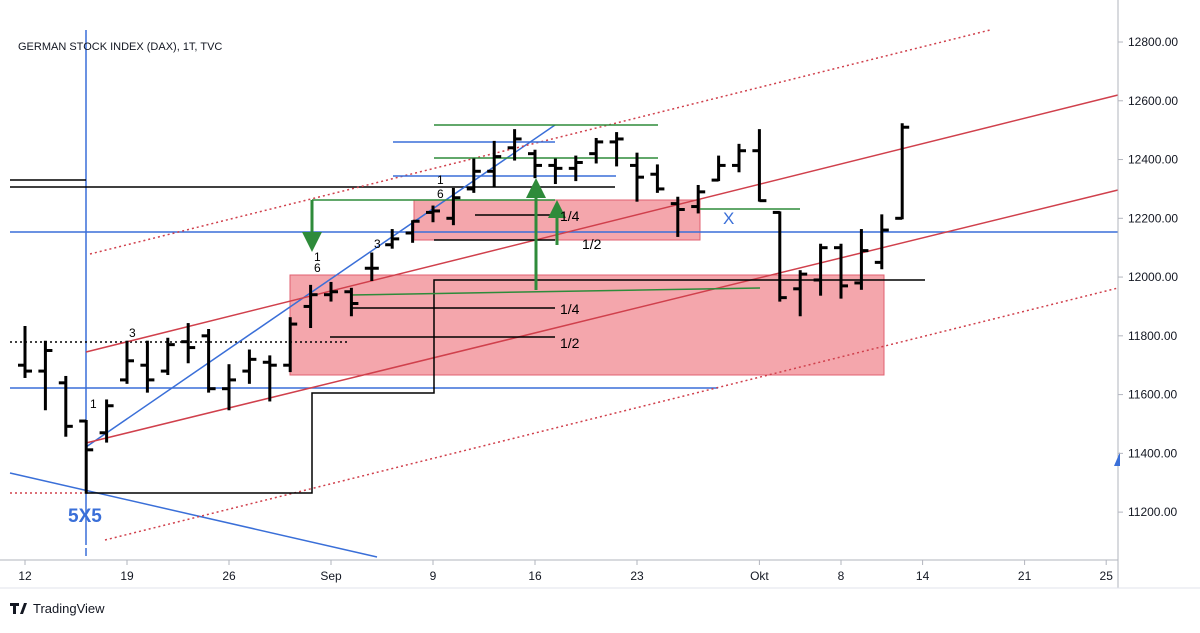  Describe the element at coordinates (1152, 512) in the screenshot. I see `y-tick-label: 11200.00` at that location.